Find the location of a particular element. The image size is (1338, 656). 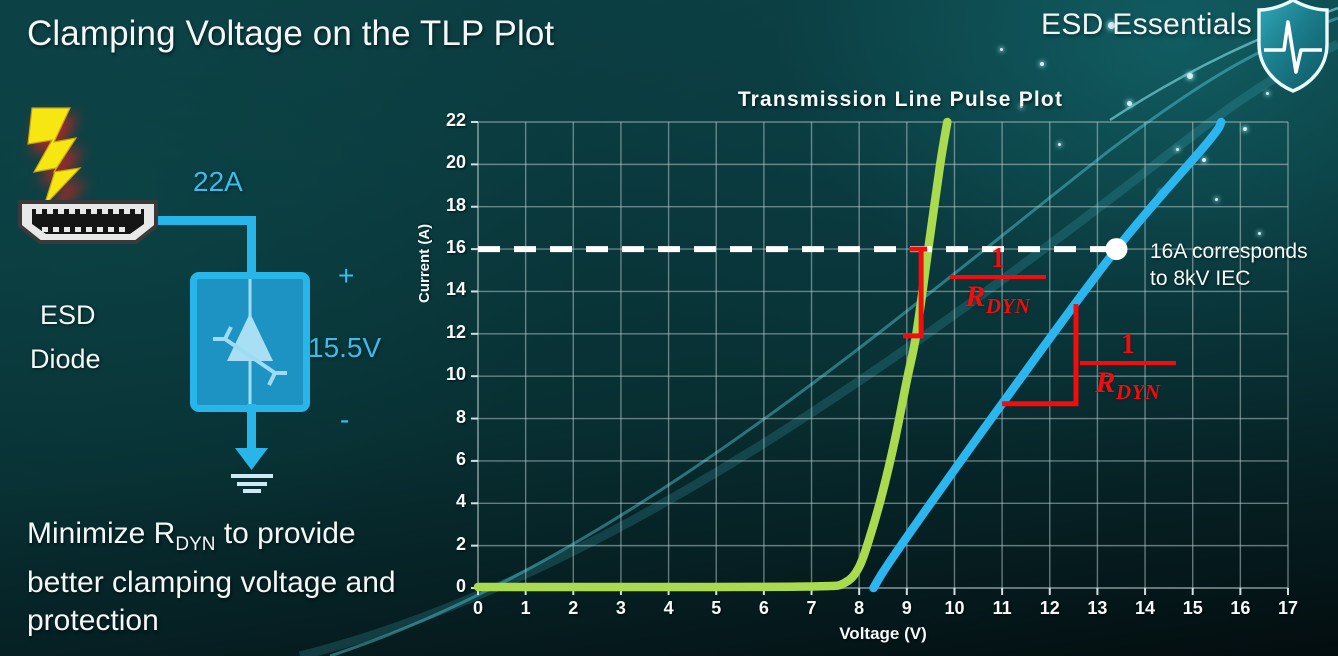

y-tick-label: 0 is located at coordinates (460, 586).